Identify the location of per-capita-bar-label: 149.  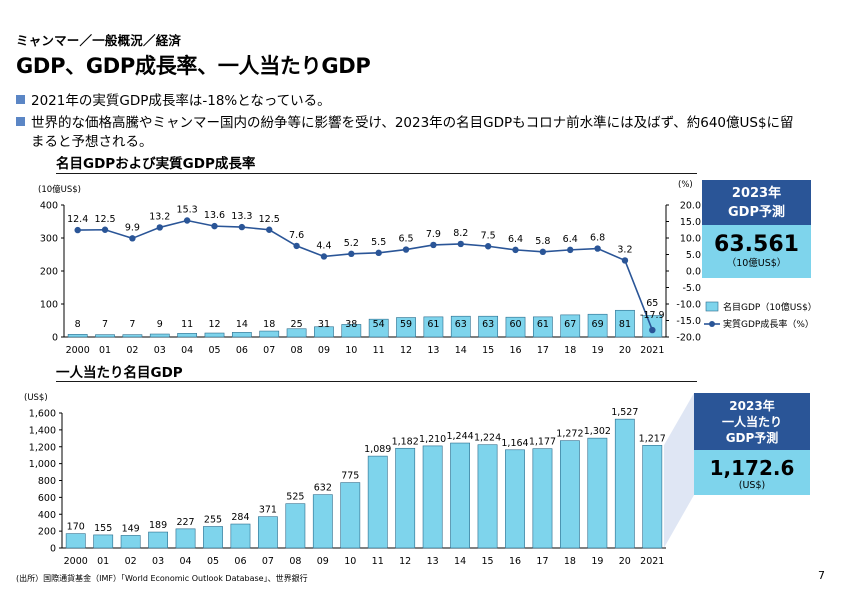
(131, 528).